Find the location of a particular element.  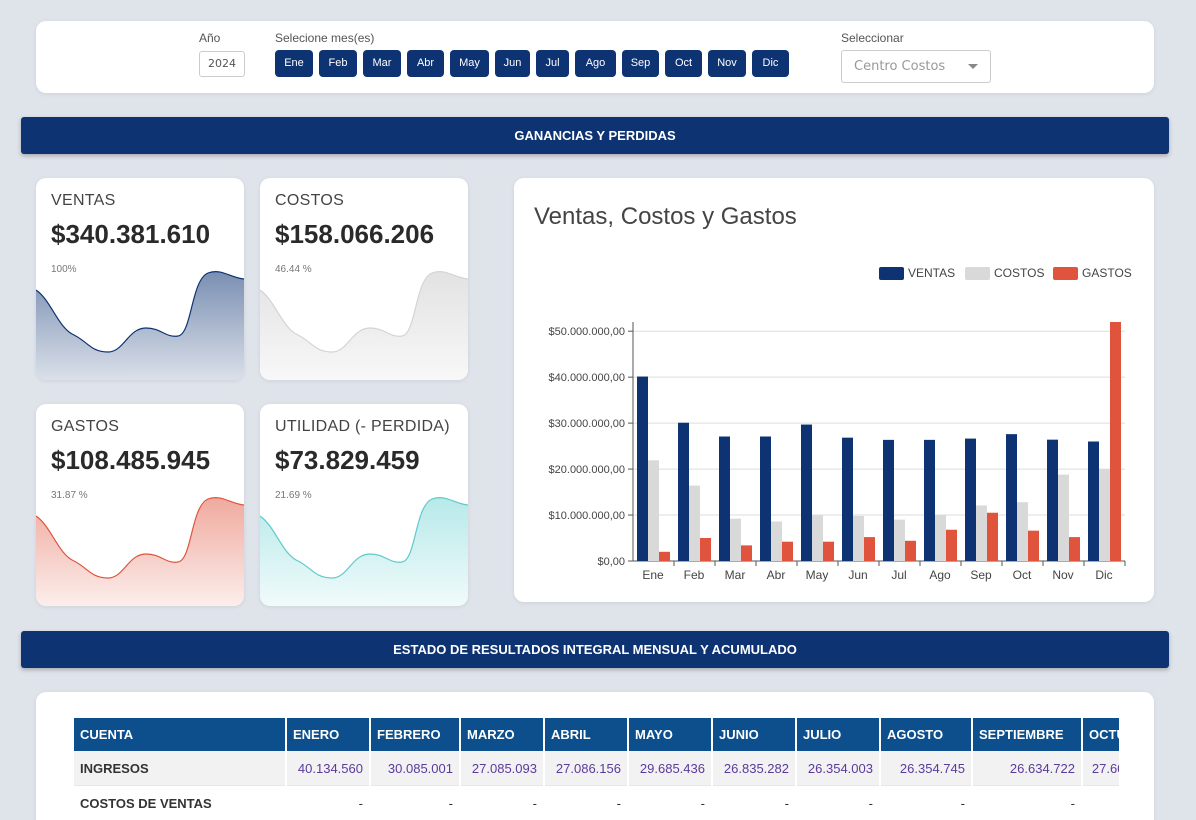

table-cell: 26.634.722 is located at coordinates (1027, 768).